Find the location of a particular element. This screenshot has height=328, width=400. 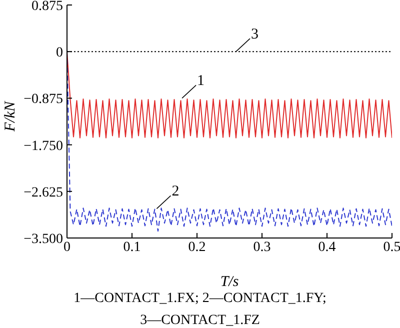

y-tick-label: −2.625 is located at coordinates (43, 192).